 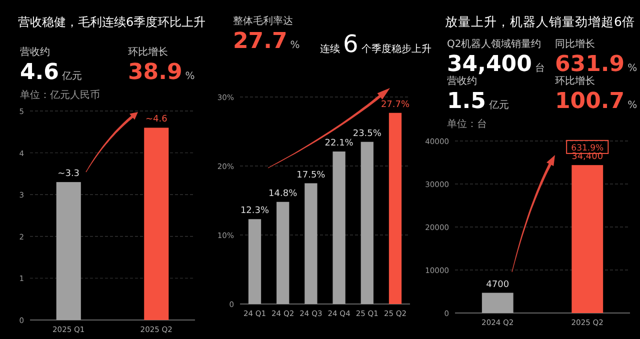 I want to click on text: 整体毛利率达, so click(x=263, y=21).